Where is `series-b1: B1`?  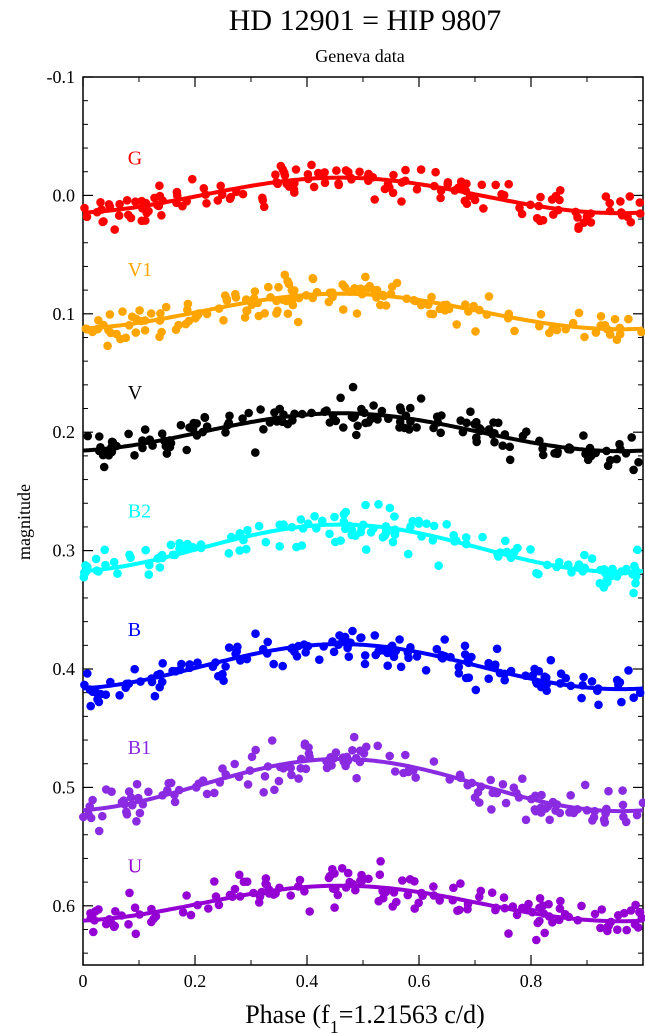
series-b1: B1 is located at coordinates (362, 784).